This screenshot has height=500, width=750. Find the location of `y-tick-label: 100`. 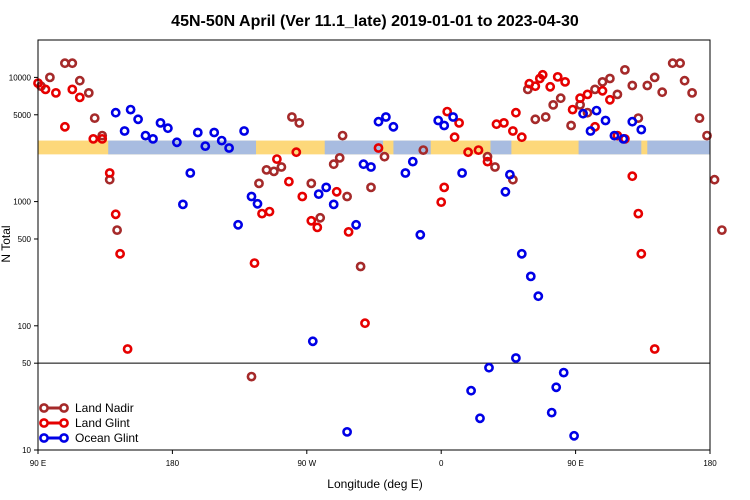

y-tick-label: 100 is located at coordinates (25, 326).